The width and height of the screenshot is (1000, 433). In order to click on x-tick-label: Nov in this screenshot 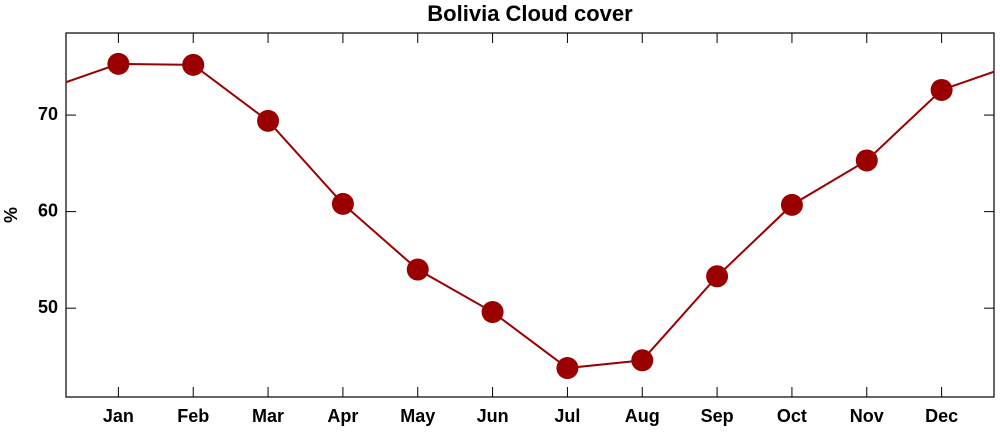, I will do `click(867, 416)`.